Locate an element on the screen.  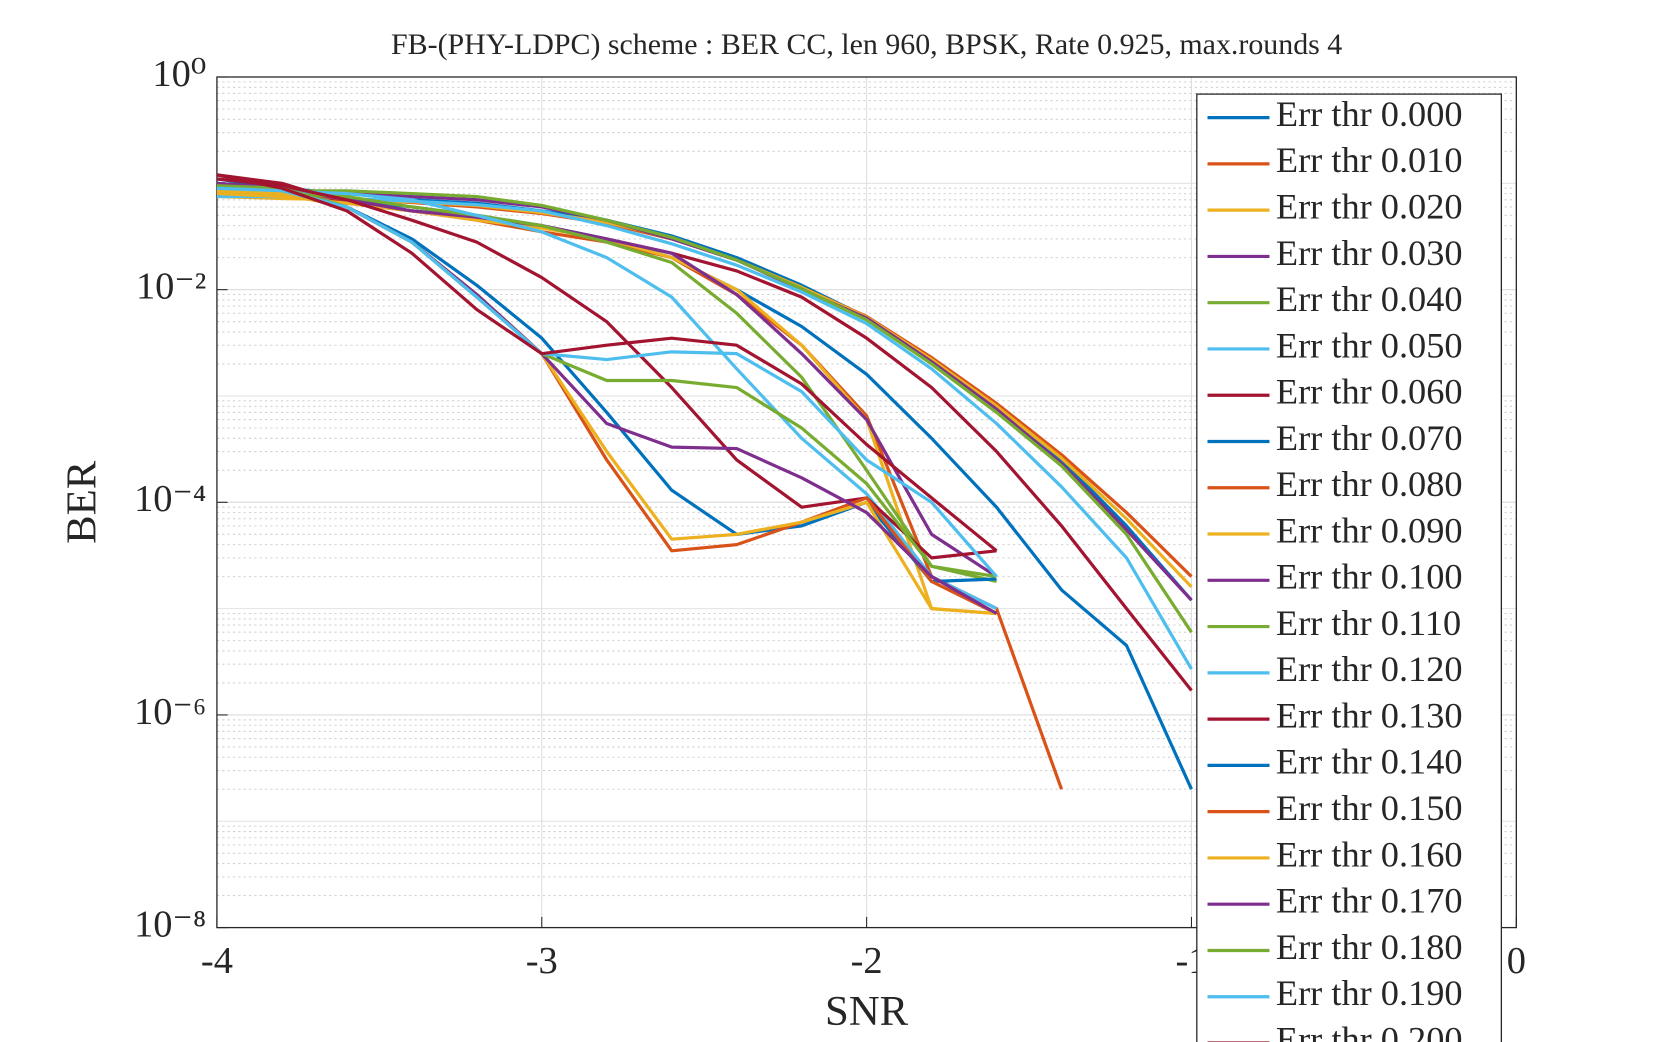
y-tick-label: 10⁻⁴ is located at coordinates (170, 499).